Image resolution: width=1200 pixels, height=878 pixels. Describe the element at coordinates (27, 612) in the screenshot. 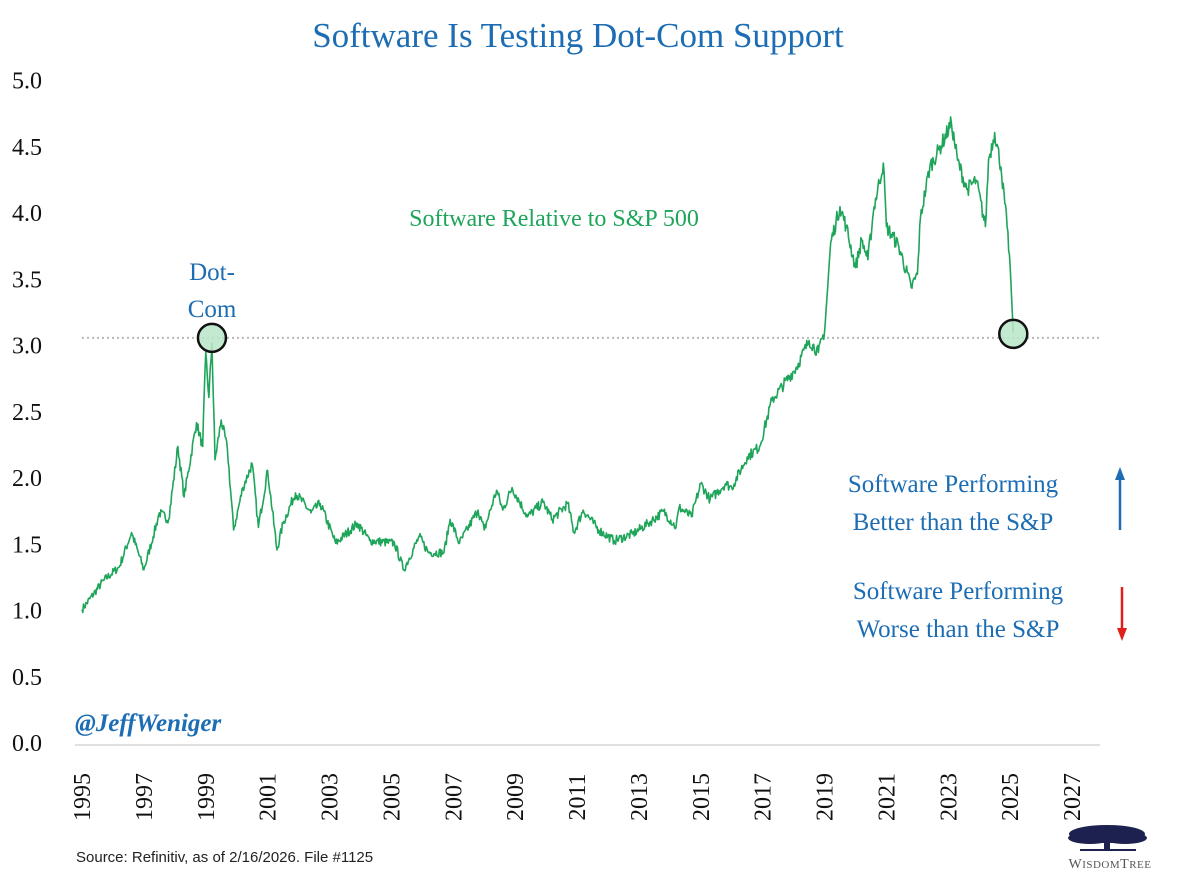

I see `y-tick-label: 1.0` at that location.